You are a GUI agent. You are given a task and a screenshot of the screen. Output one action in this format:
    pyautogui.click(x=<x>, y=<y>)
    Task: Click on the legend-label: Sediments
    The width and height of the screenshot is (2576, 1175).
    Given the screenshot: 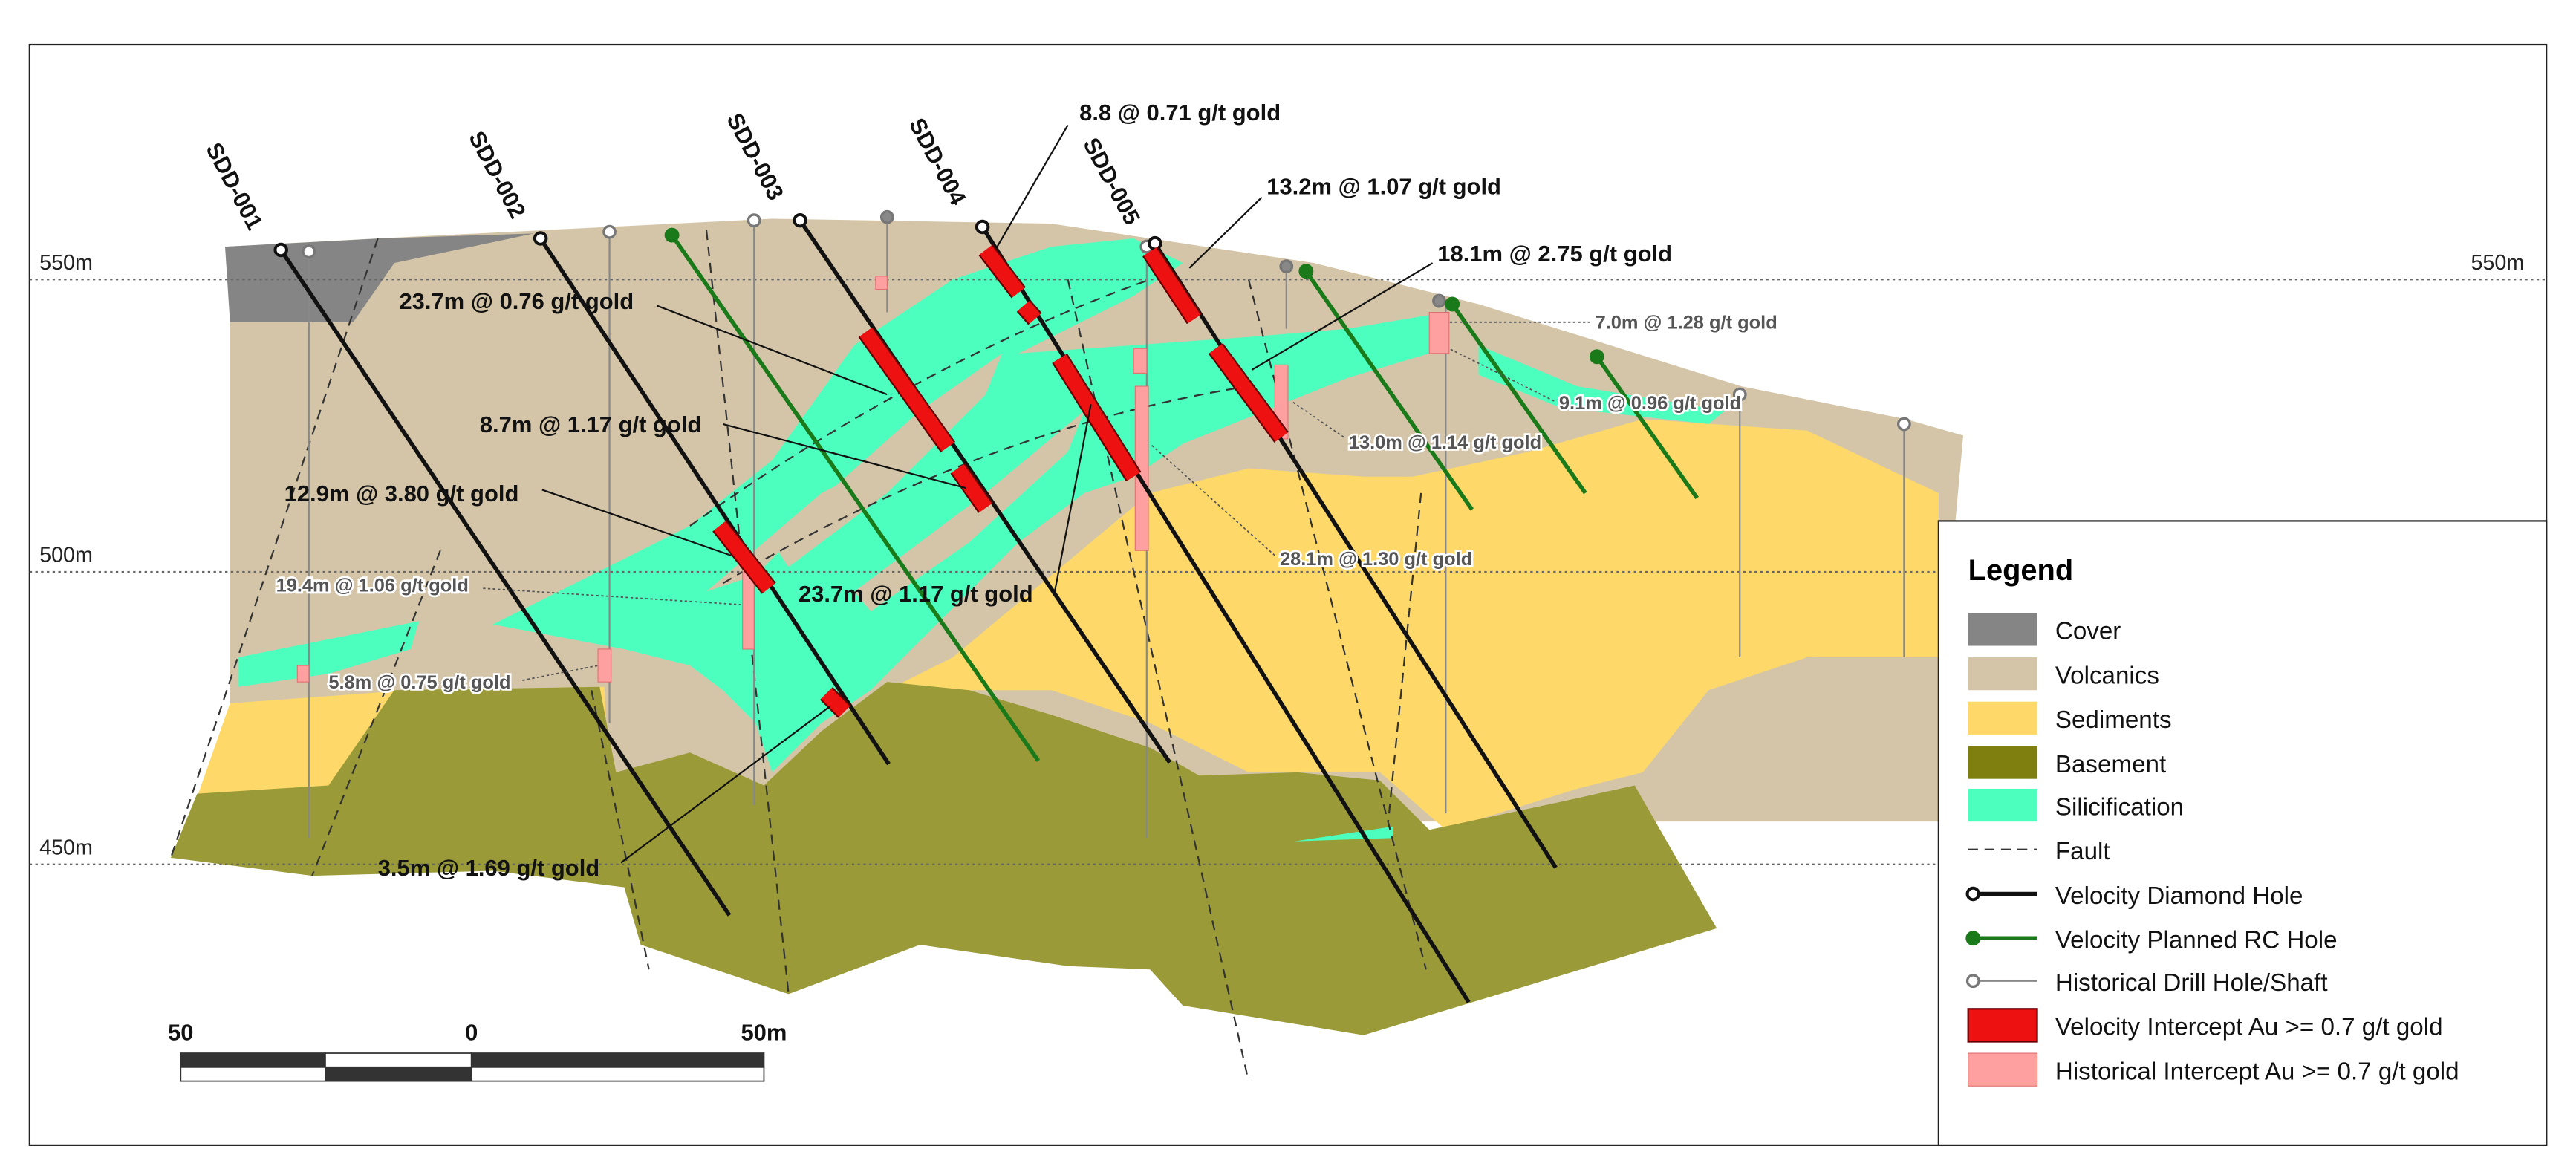 What is the action you would take?
    pyautogui.click(x=2113, y=720)
    